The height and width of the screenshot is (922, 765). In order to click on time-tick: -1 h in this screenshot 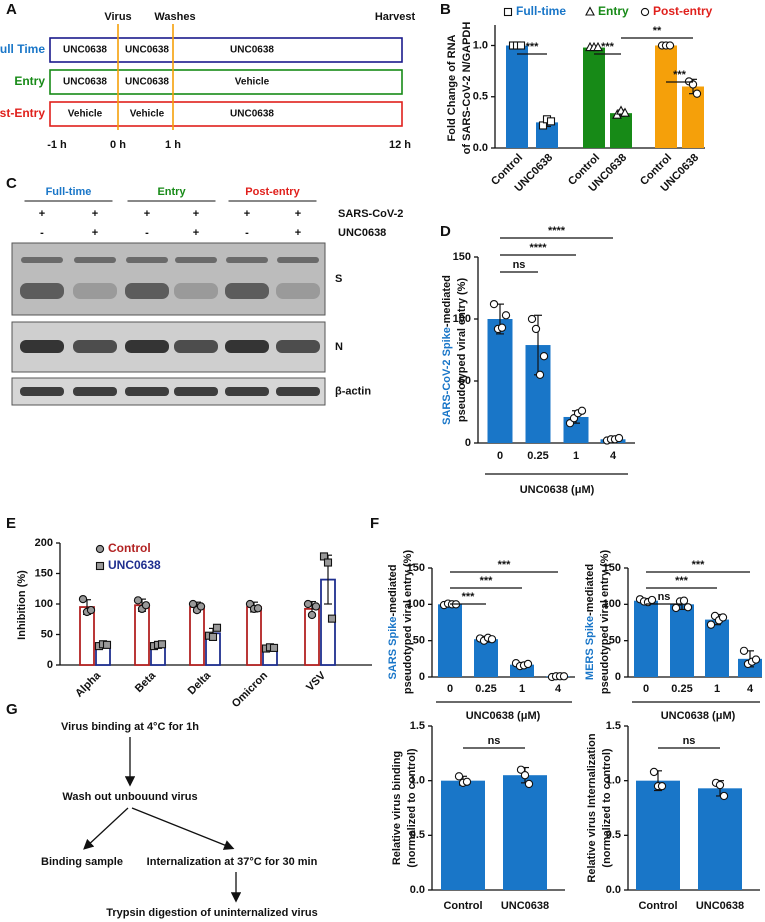, I will do `click(57, 145)`.